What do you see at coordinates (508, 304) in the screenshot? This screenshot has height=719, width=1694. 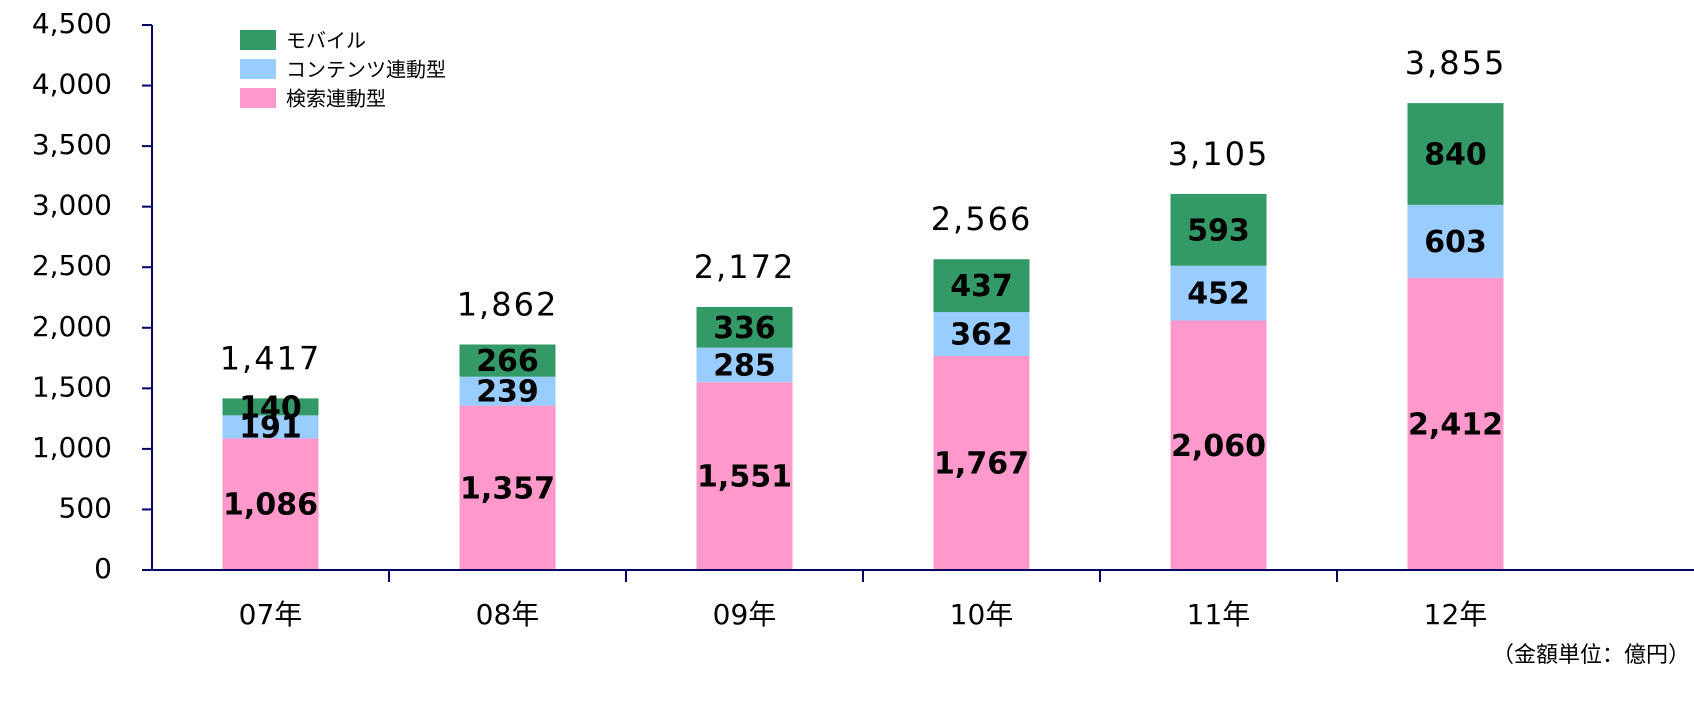 I see `total-label: 1,862` at bounding box center [508, 304].